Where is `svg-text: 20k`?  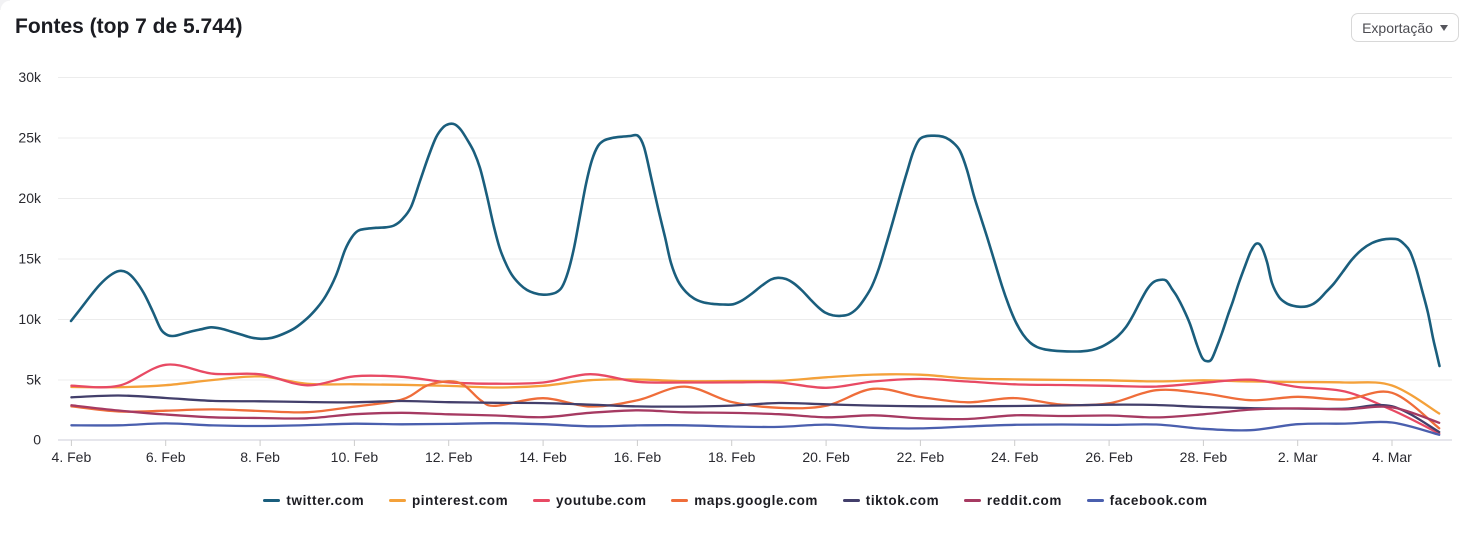 svg-text: 20k is located at coordinates (30, 198).